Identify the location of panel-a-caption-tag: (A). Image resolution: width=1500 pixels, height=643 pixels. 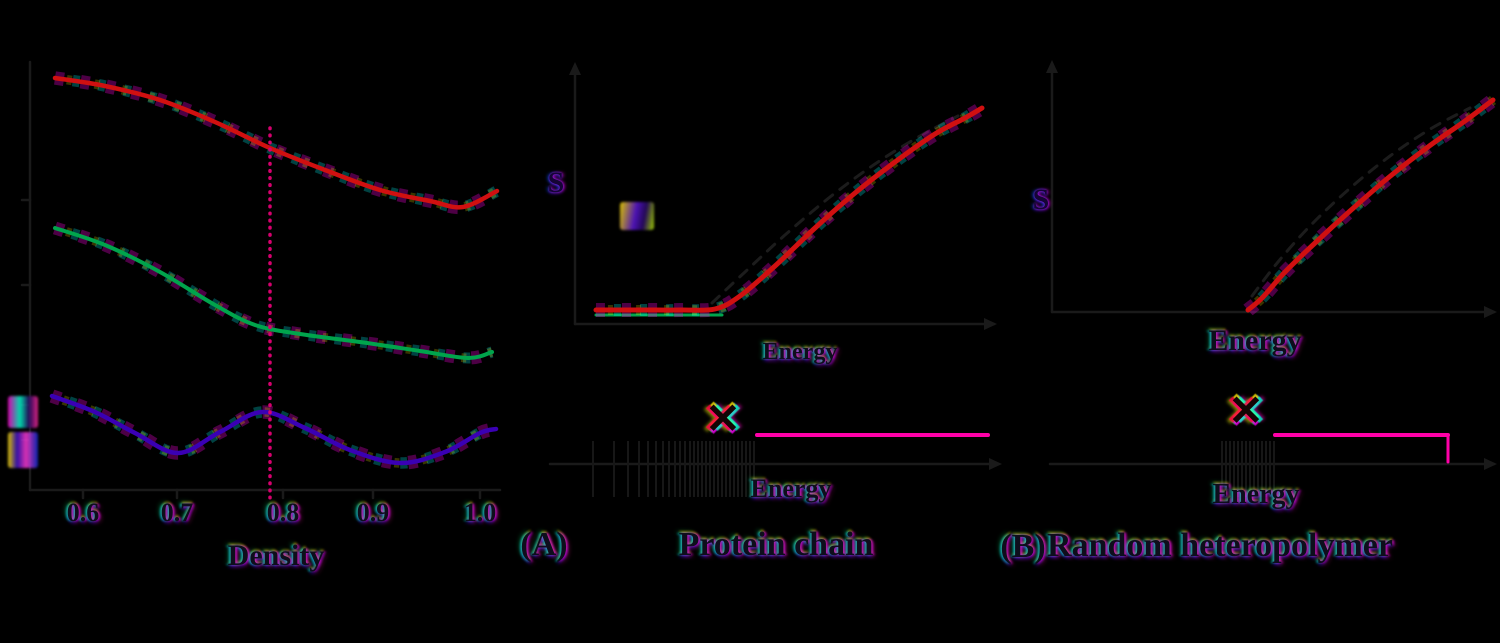
(544, 544).